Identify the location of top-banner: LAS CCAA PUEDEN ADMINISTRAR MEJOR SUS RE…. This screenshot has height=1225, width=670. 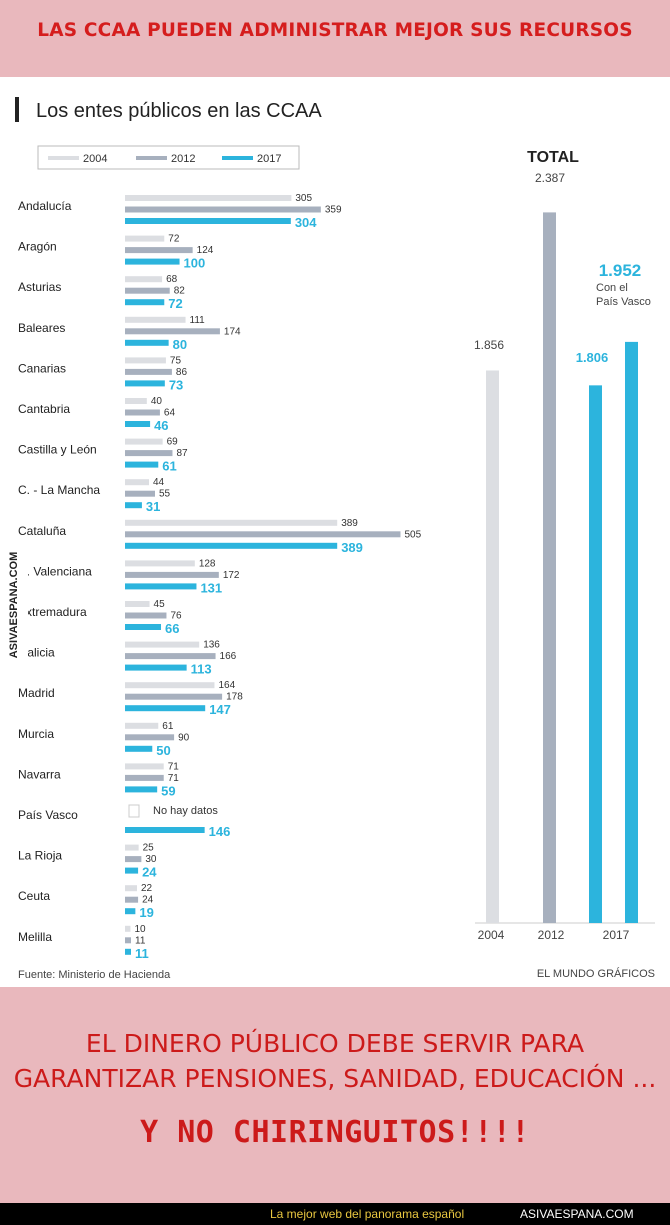
(335, 38).